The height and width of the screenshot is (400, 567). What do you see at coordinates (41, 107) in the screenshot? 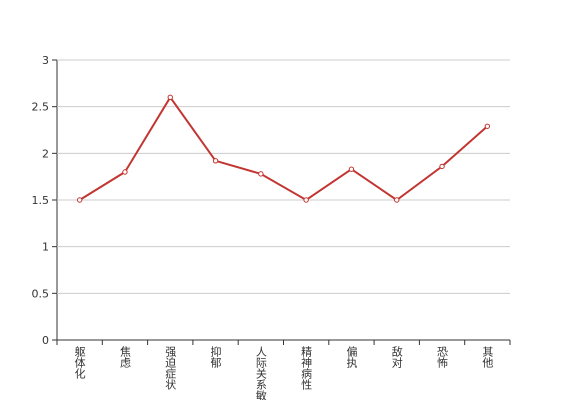
I see `y-tick-label: 2.5` at bounding box center [41, 107].